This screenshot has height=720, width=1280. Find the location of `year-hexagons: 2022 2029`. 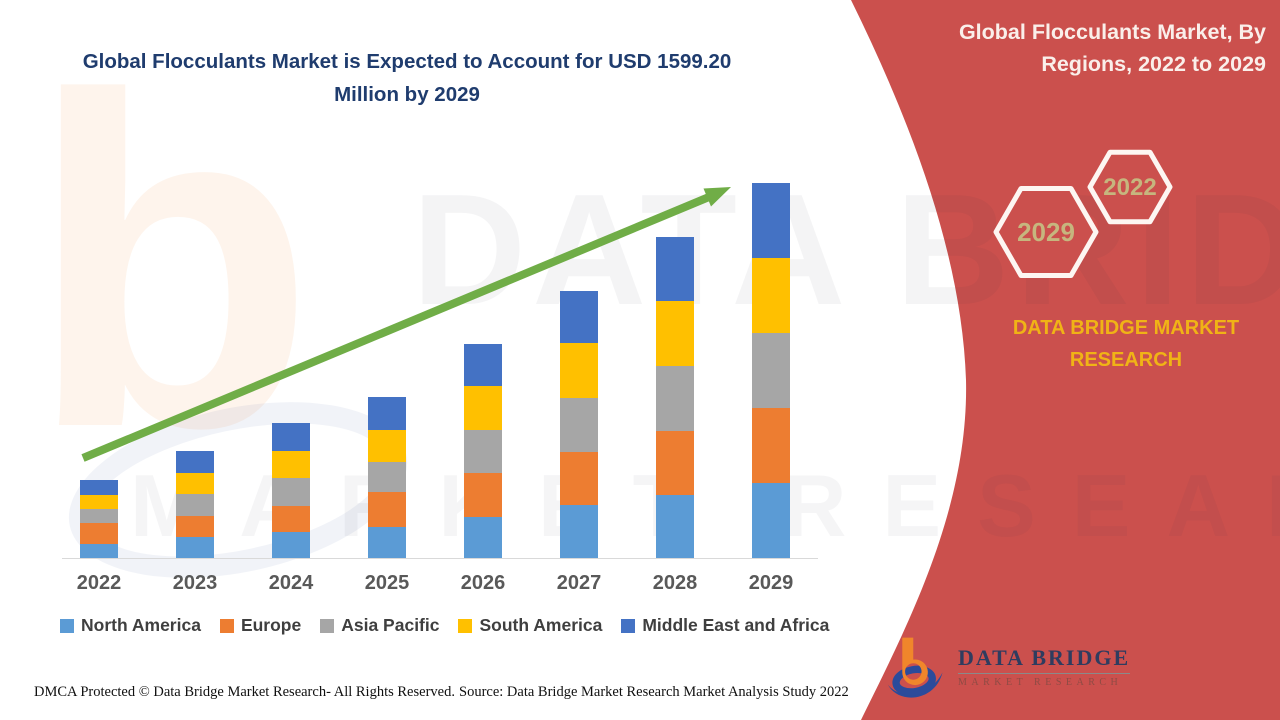

year-hexagons: 2022 2029 is located at coordinates (1083, 213).